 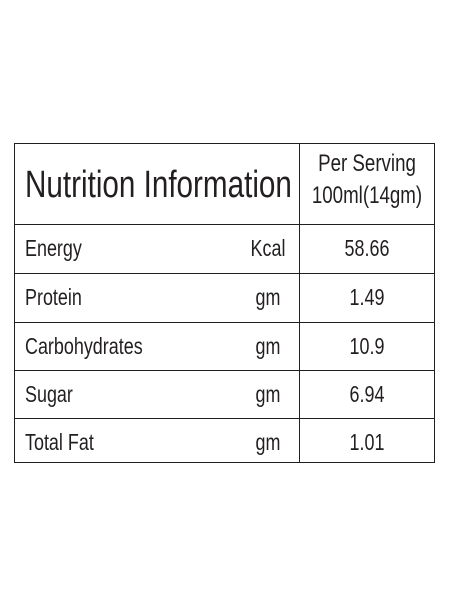 I want to click on nutrient-name: Total Fat, so click(x=59, y=442).